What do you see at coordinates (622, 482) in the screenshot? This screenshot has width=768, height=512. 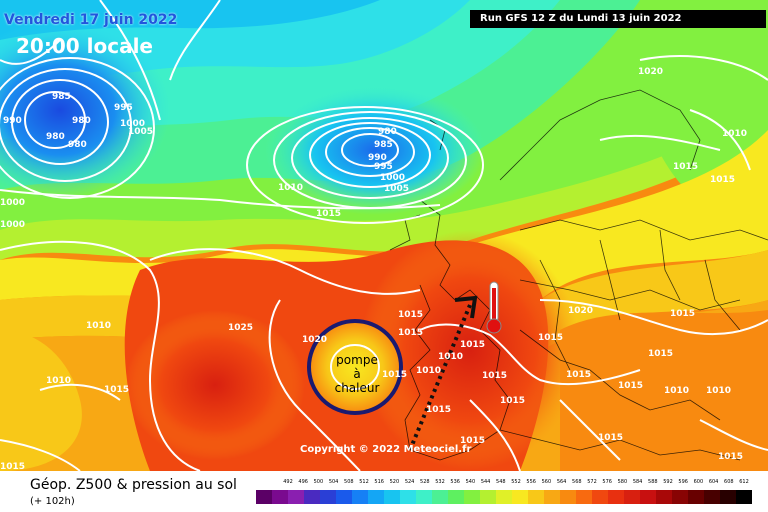 I see `scale-label: 580` at bounding box center [622, 482].